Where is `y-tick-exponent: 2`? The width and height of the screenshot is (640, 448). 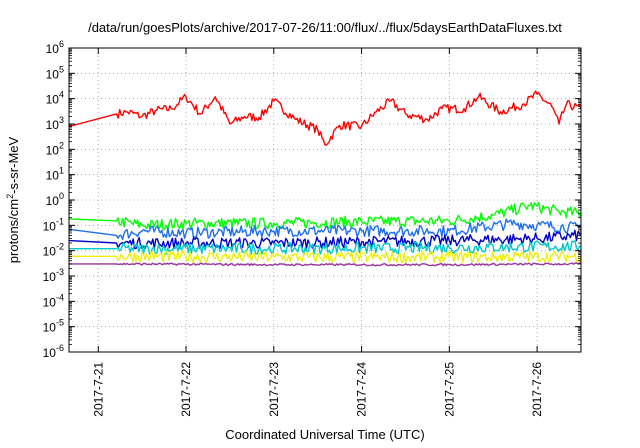
y-tick-exponent: 2 is located at coordinates (61, 145).